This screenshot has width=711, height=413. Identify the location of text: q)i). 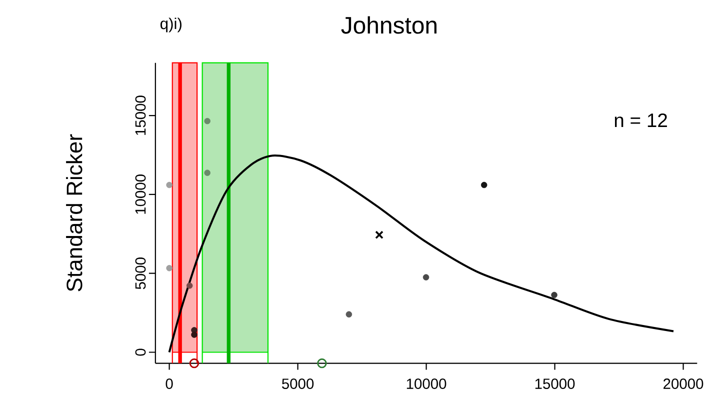
(171, 25).